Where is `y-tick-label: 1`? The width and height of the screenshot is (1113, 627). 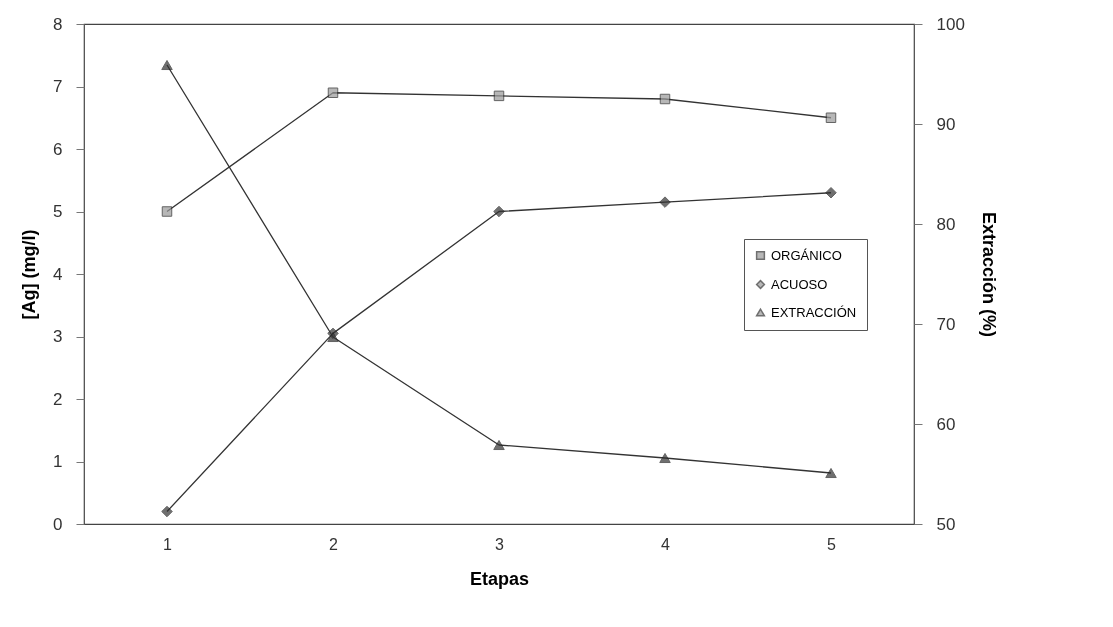 y-tick-label: 1 is located at coordinates (58, 461).